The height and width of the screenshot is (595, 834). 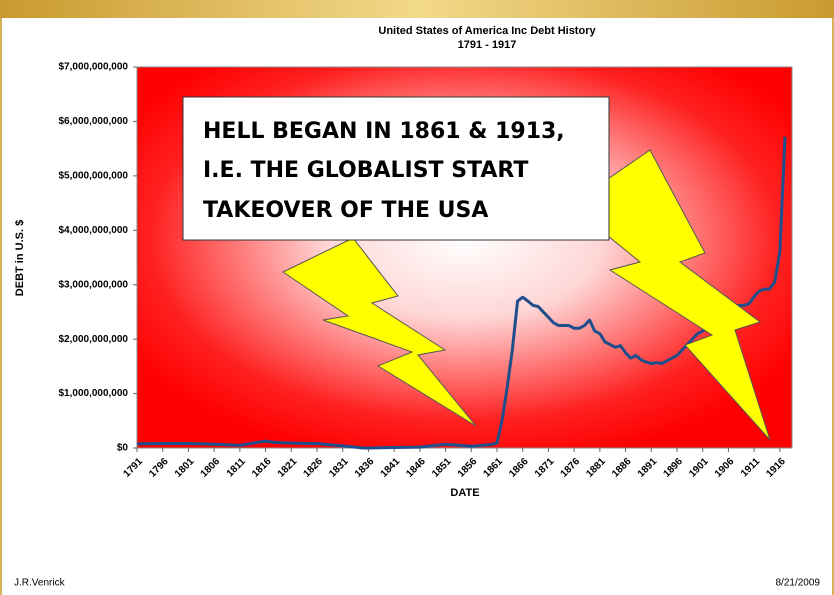 What do you see at coordinates (93, 175) in the screenshot?
I see `y-tick-label: $5,000,000,000` at bounding box center [93, 175].